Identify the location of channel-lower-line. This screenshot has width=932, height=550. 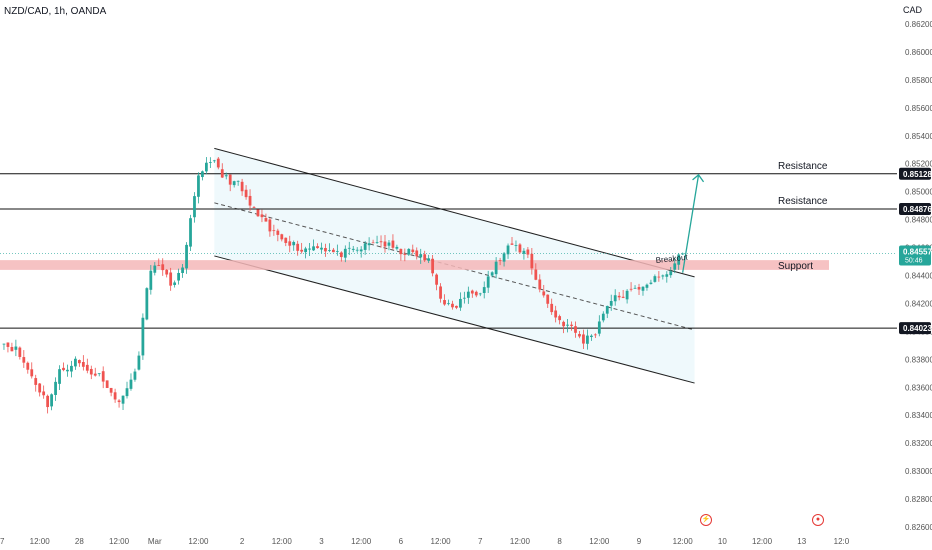
(454, 319).